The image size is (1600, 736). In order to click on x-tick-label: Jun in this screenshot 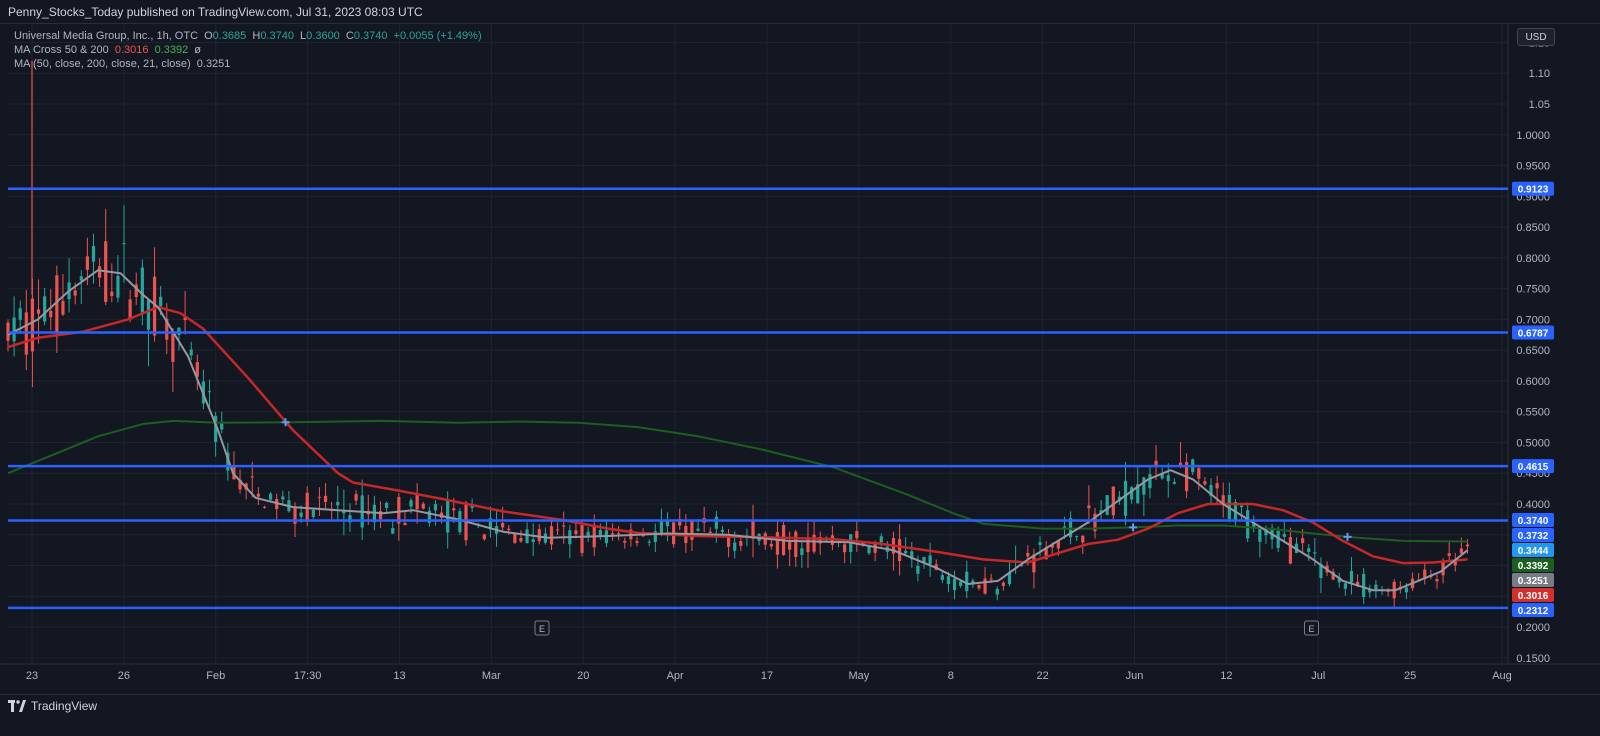, I will do `click(1135, 676)`.